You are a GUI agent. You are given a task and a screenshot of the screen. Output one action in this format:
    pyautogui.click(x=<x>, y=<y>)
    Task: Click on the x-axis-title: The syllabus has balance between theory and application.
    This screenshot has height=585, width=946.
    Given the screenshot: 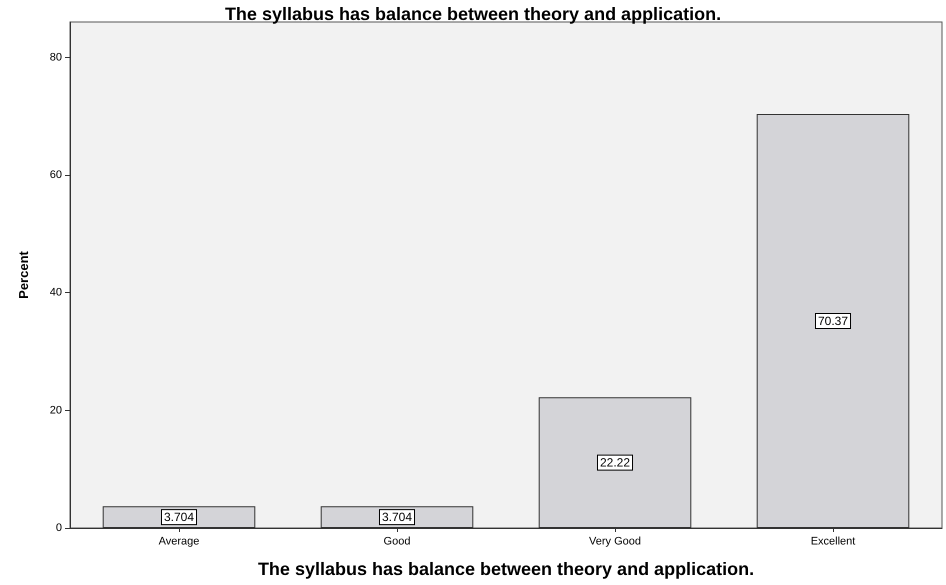 What is the action you would take?
    pyautogui.click(x=506, y=569)
    